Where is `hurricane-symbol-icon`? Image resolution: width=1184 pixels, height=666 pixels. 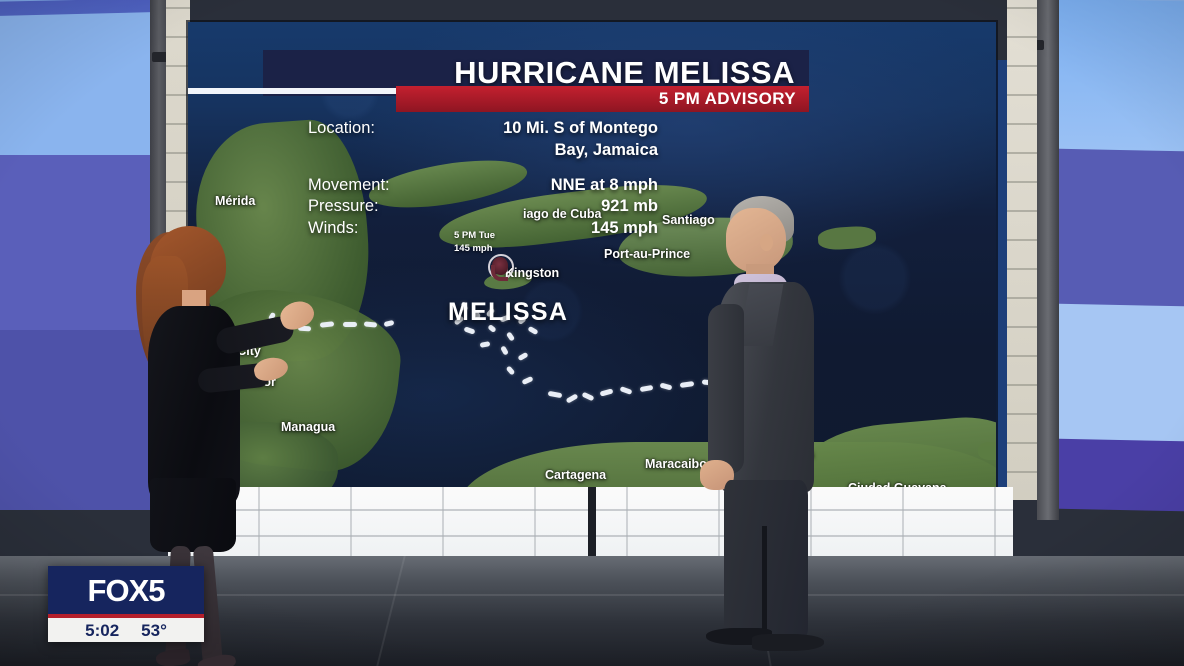
hurricane-symbol-icon is located at coordinates (501, 267).